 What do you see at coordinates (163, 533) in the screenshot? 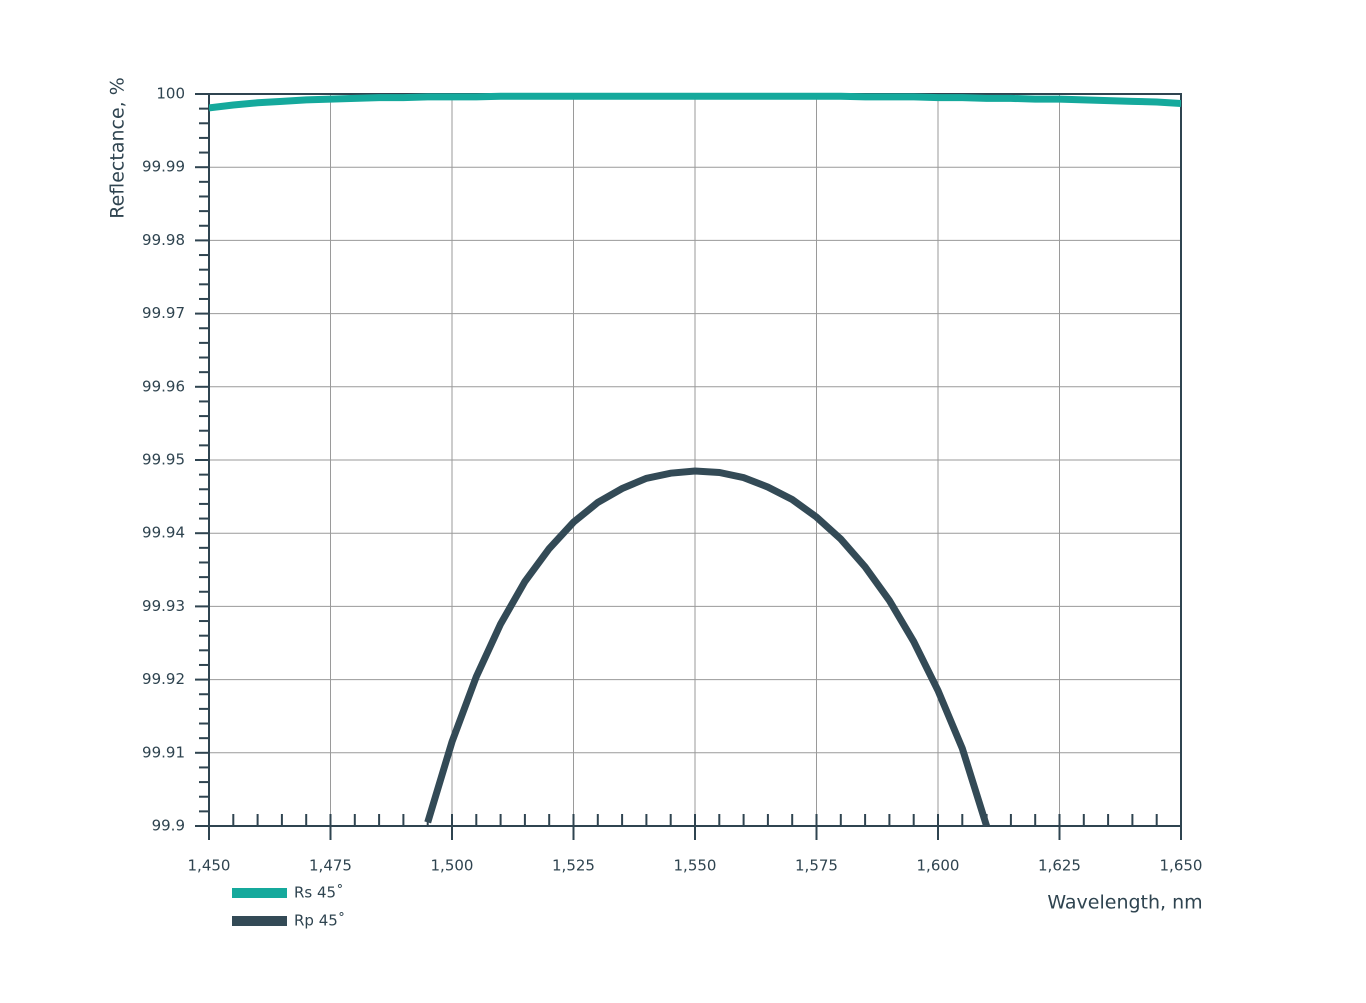
I see `y-tick-label: 99.94` at bounding box center [163, 533].